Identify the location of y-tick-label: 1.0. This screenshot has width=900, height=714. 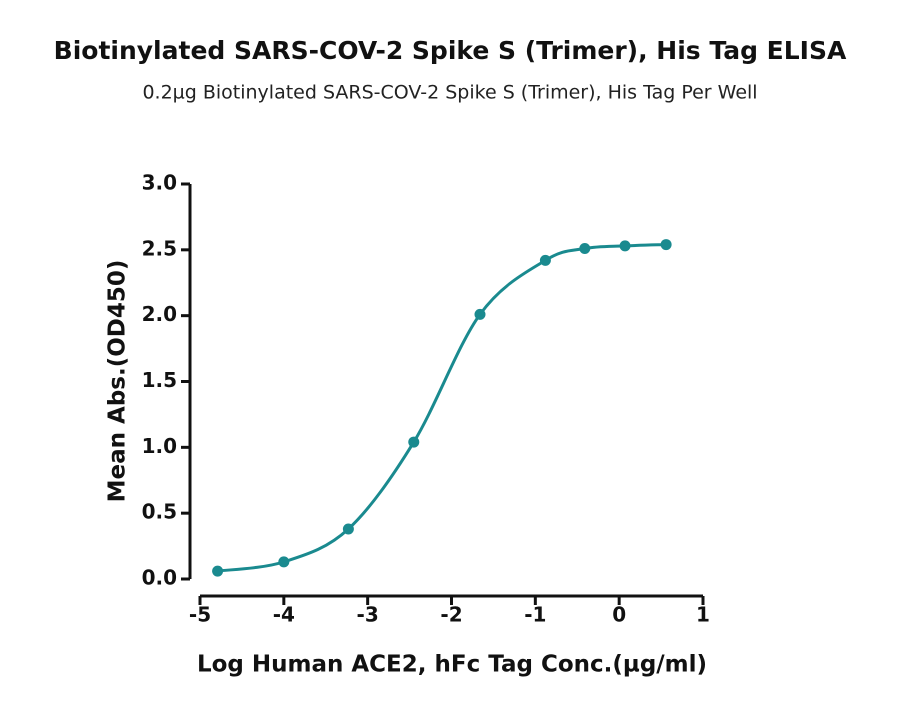
(159, 446).